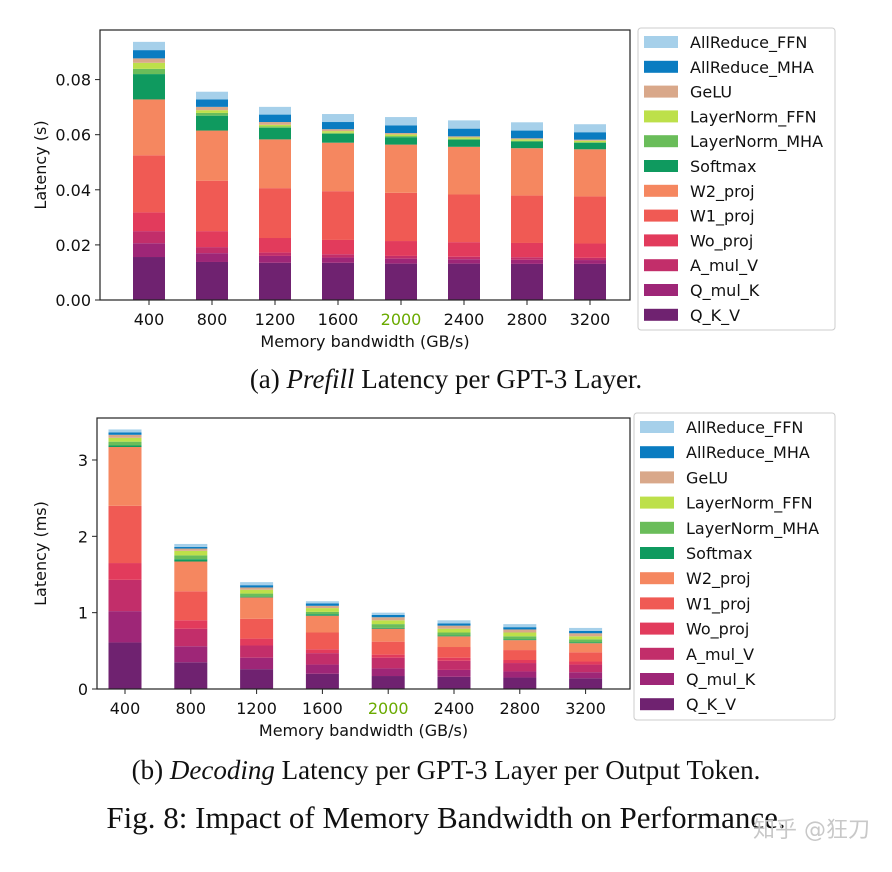 Image resolution: width=892 pixels, height=872 pixels. I want to click on legend-item: AllReduce_MHA, so click(725, 453).